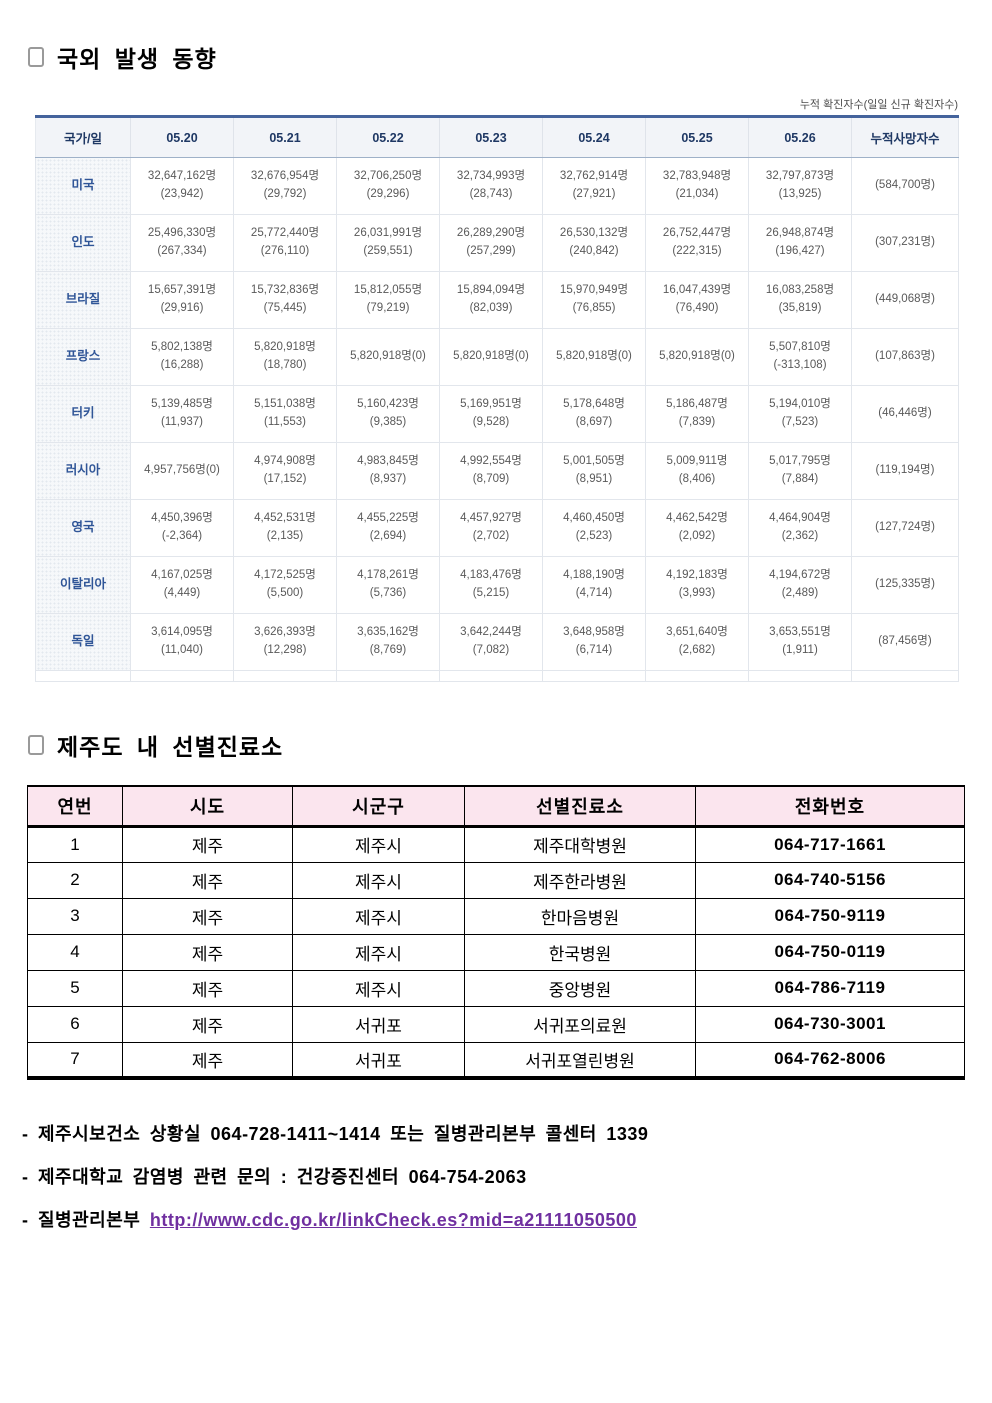  I want to click on cumulative-cases-value: 4,172,525명, so click(285, 575).